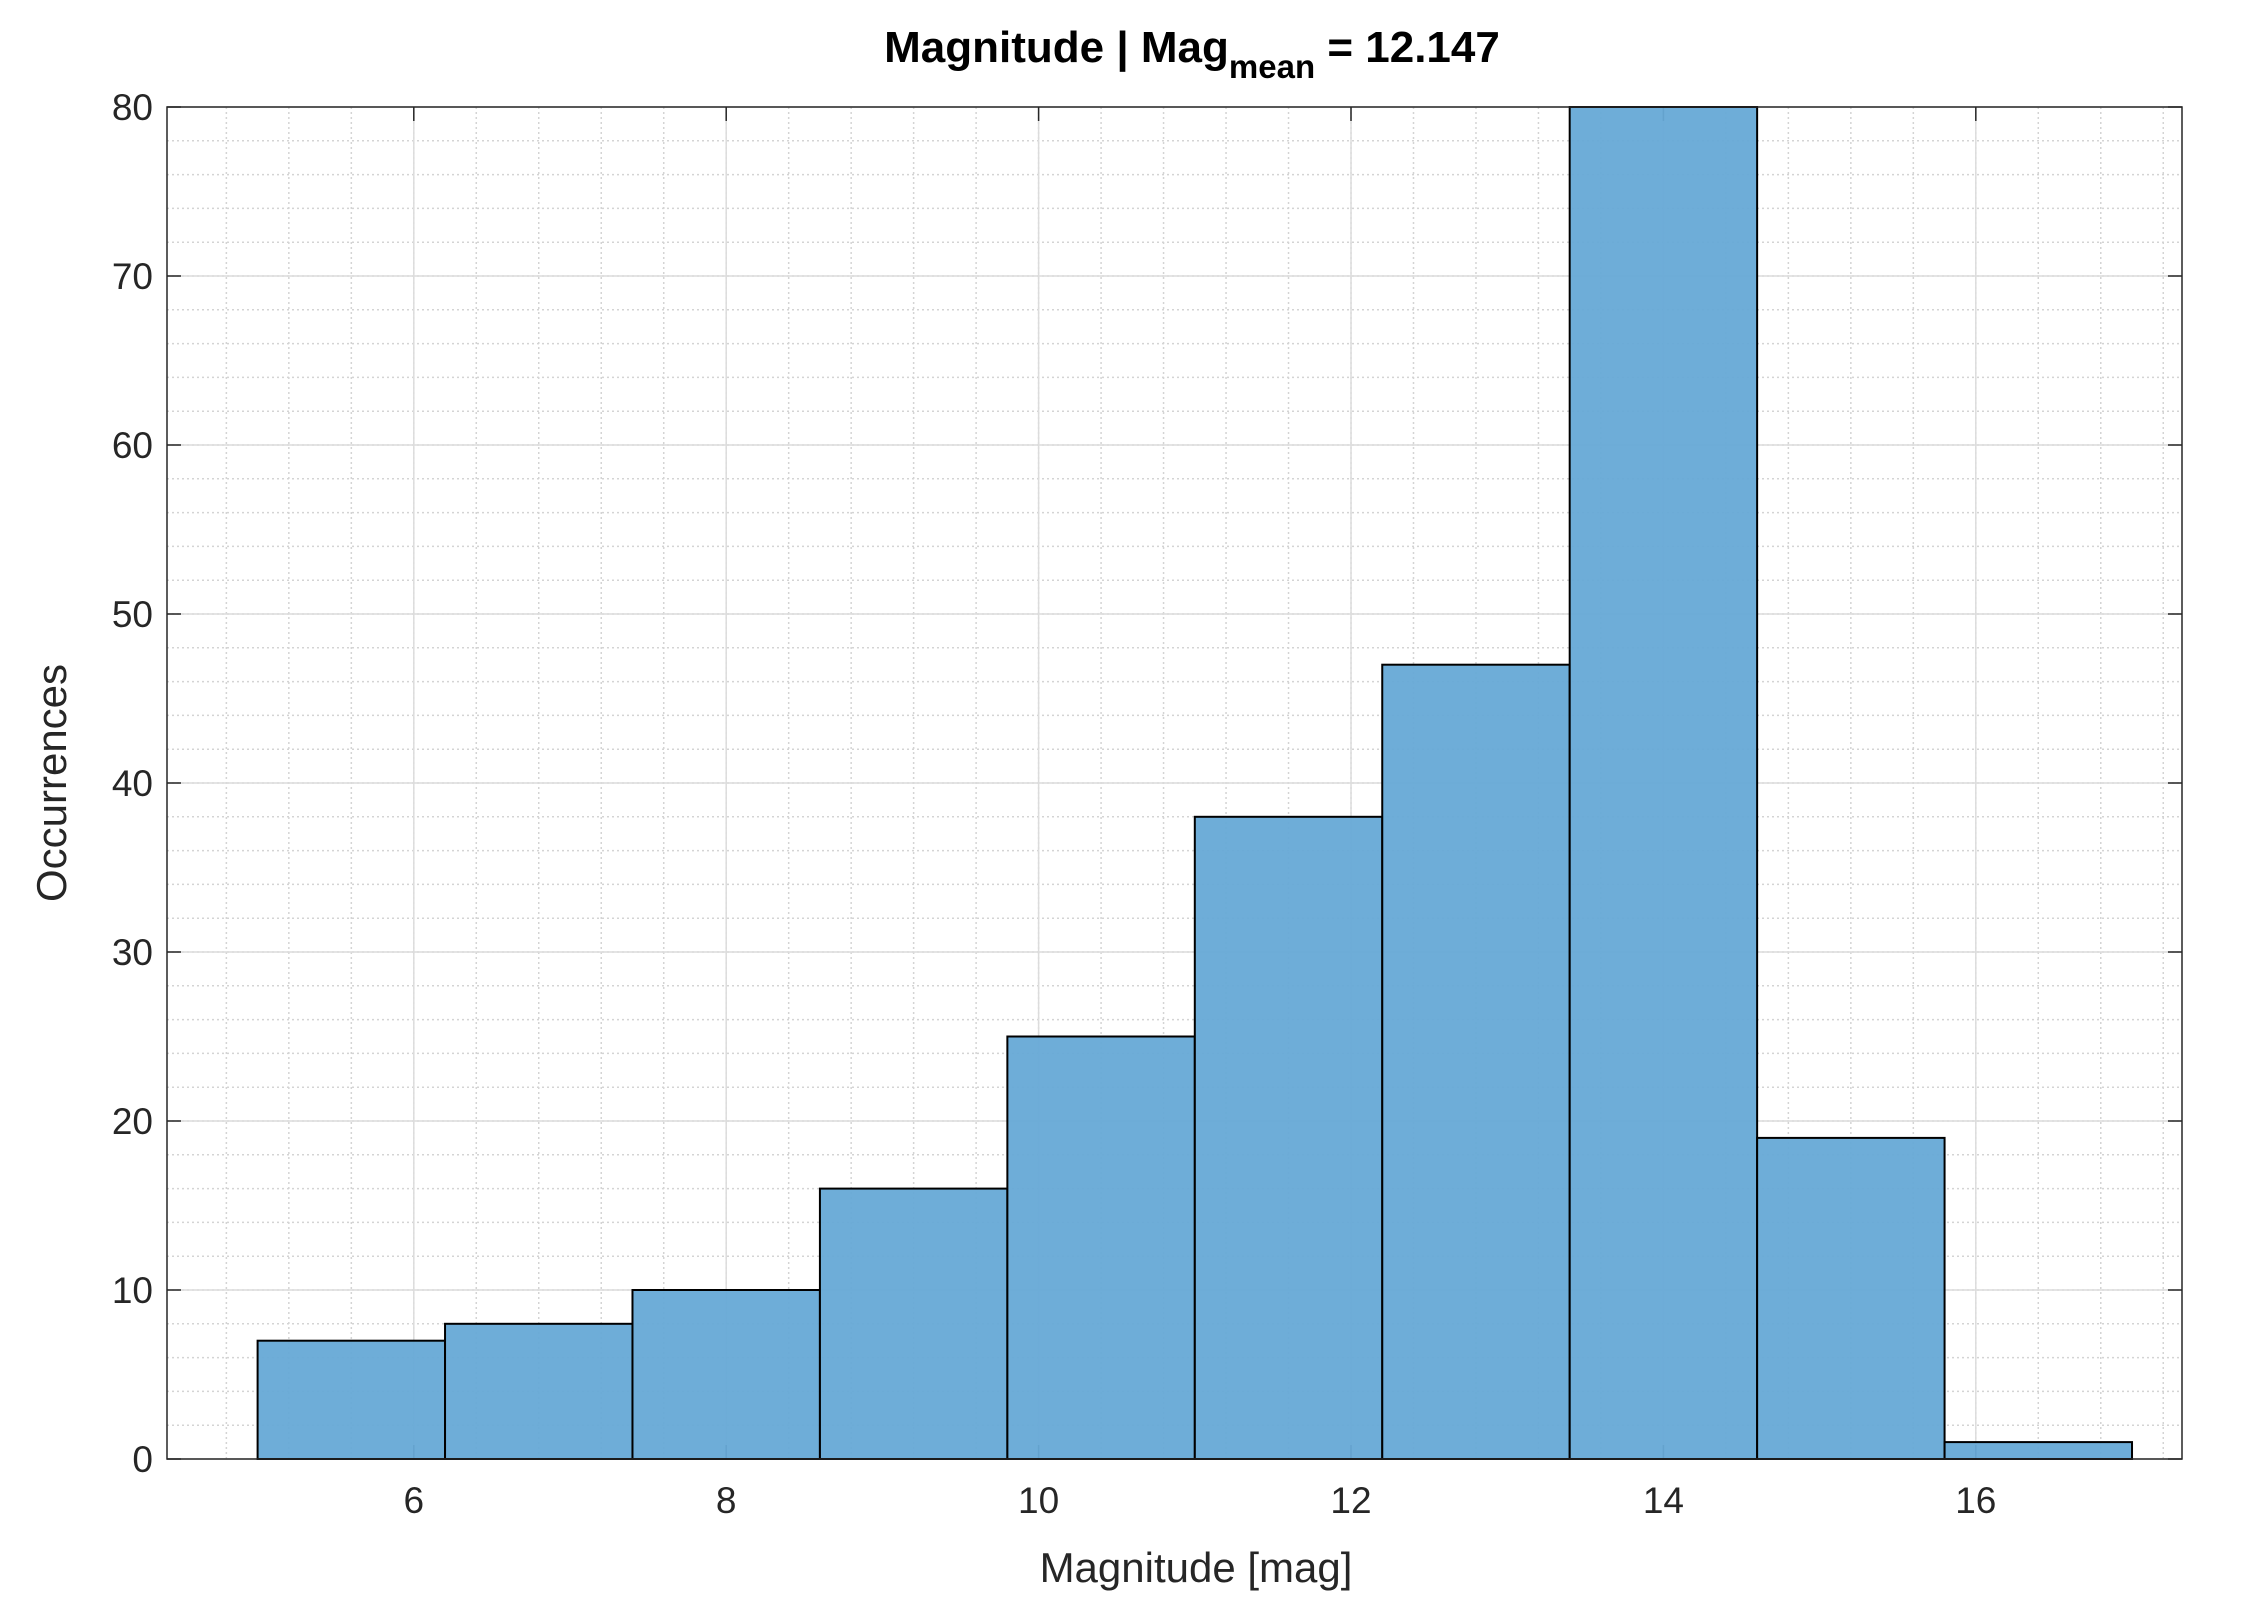 This screenshot has height=1601, width=2250. Describe the element at coordinates (1407, 47) in the screenshot. I see `title-suffix: = 12.147` at that location.